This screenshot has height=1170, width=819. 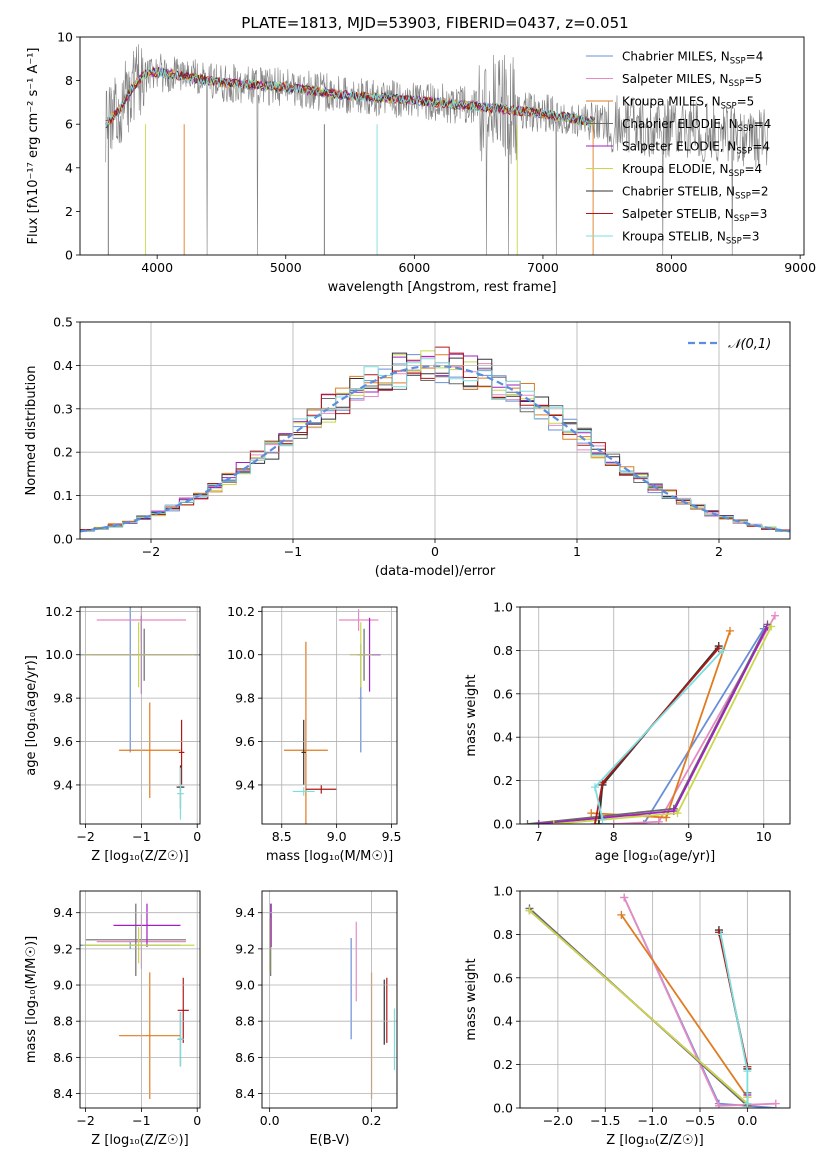 What do you see at coordinates (672, 267) in the screenshot?
I see `x-tick-label: 8000` at bounding box center [672, 267].